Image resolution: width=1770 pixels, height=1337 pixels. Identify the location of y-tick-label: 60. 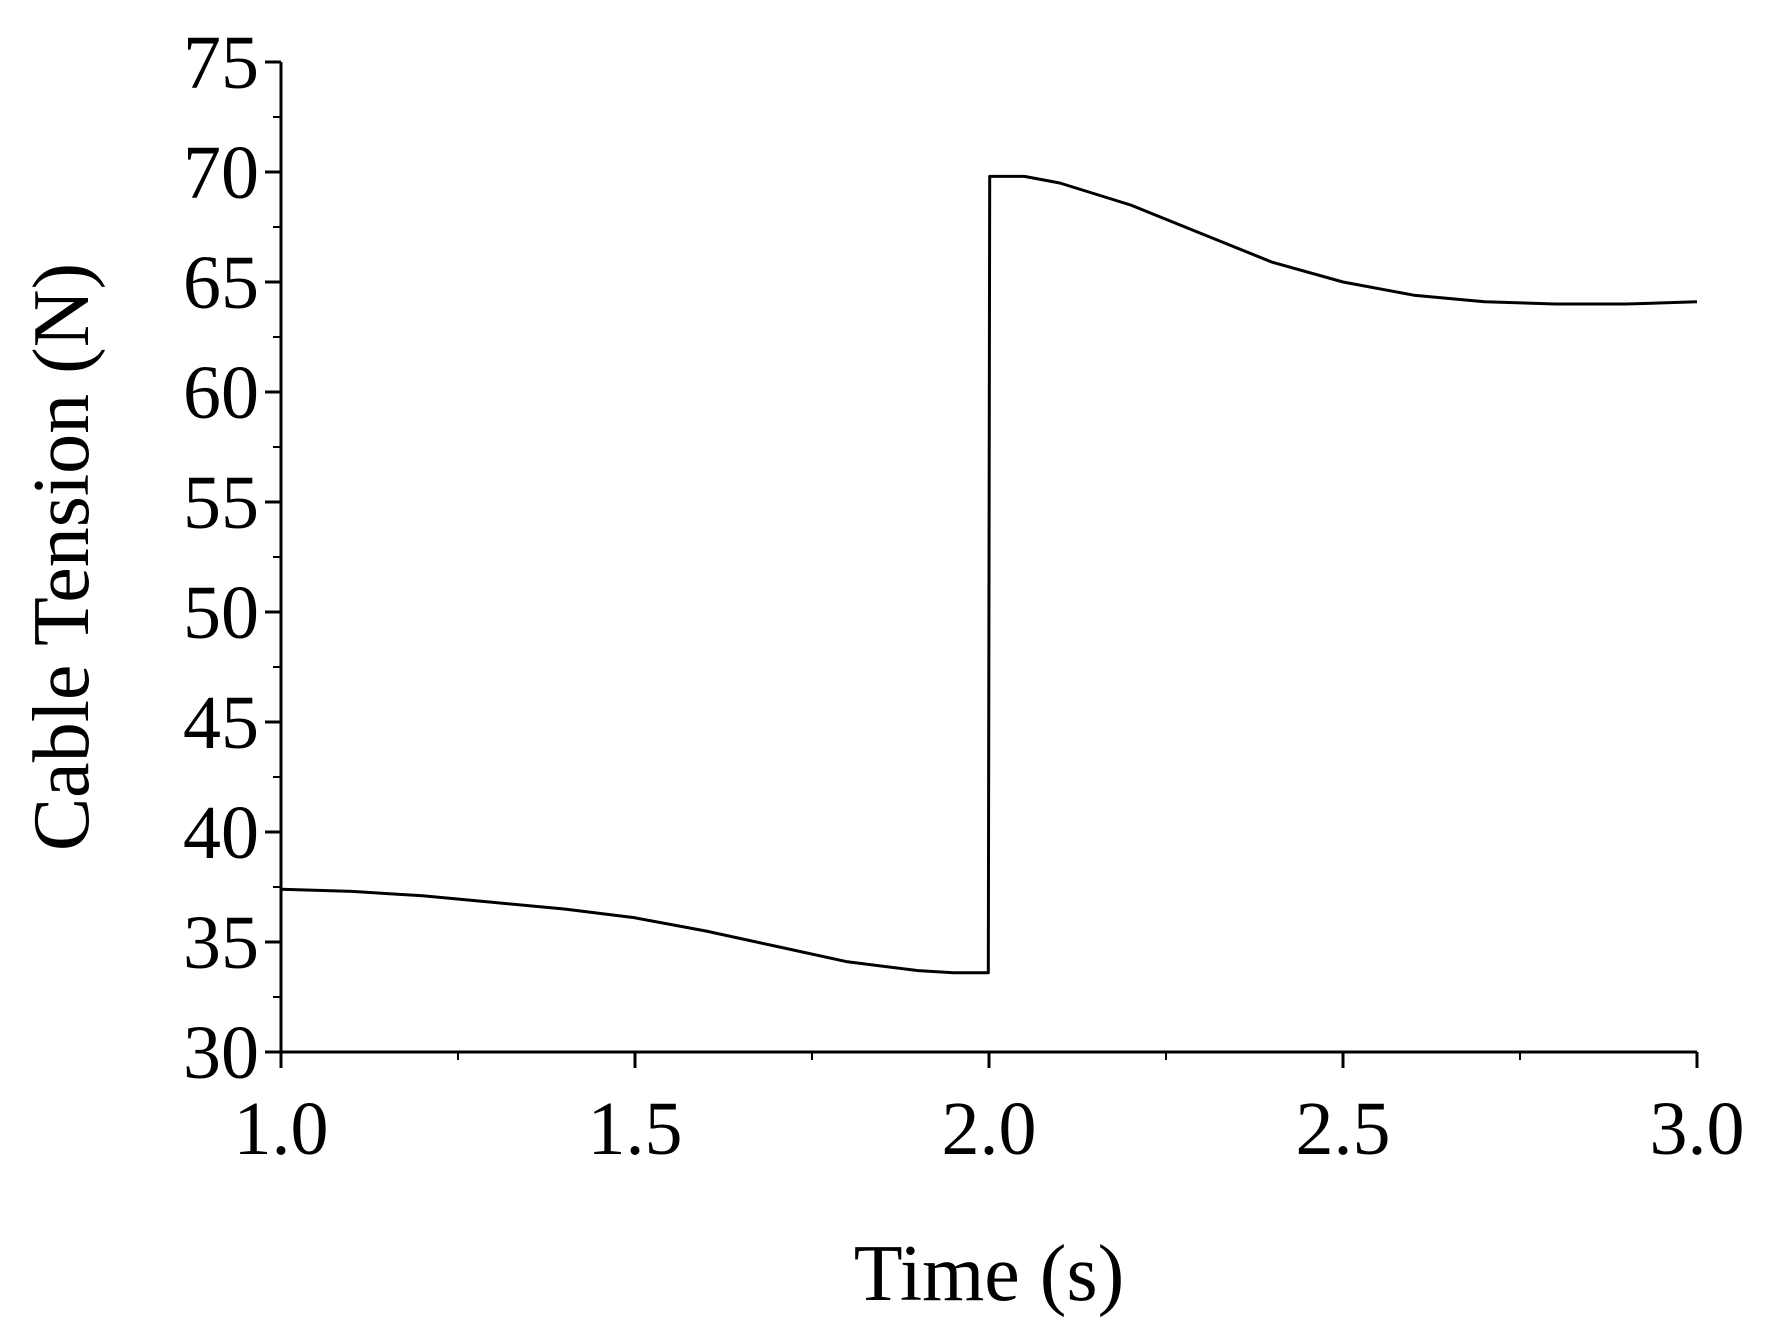
(221, 393).